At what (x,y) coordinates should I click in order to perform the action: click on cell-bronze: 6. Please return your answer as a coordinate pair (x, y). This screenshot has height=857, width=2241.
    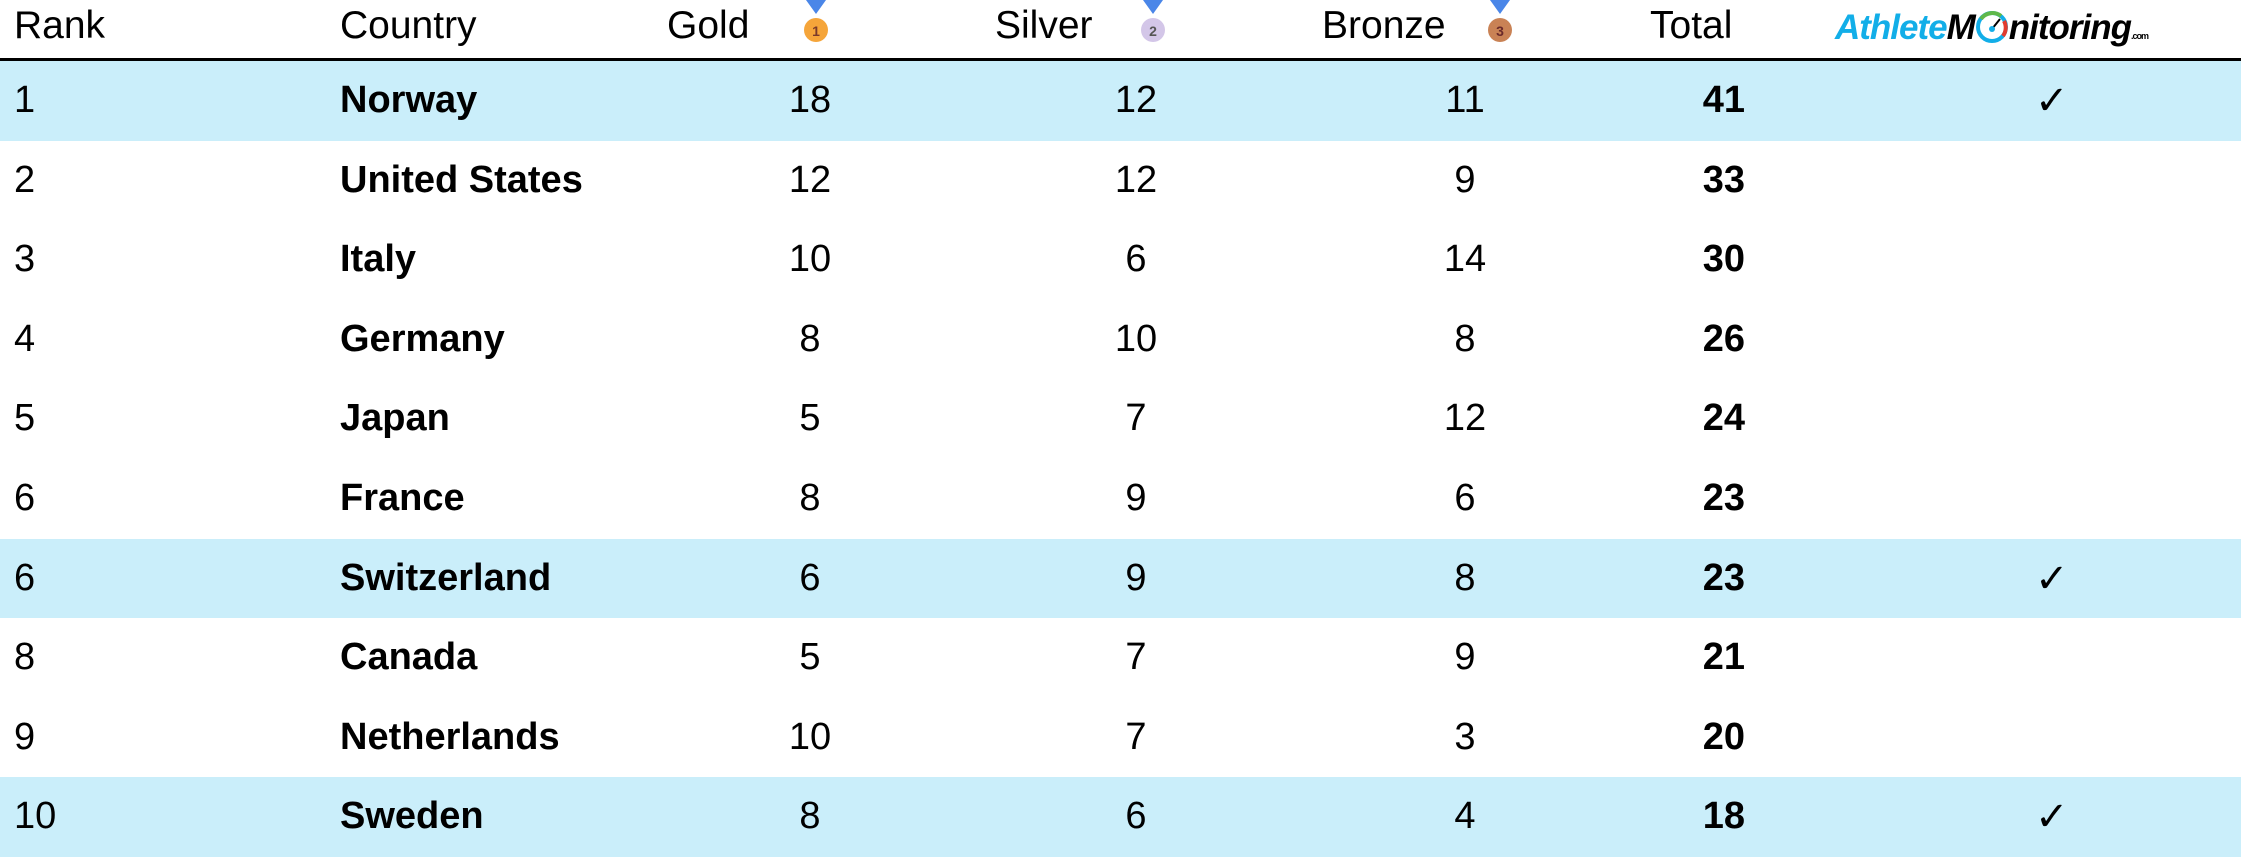
    Looking at the image, I should click on (1465, 498).